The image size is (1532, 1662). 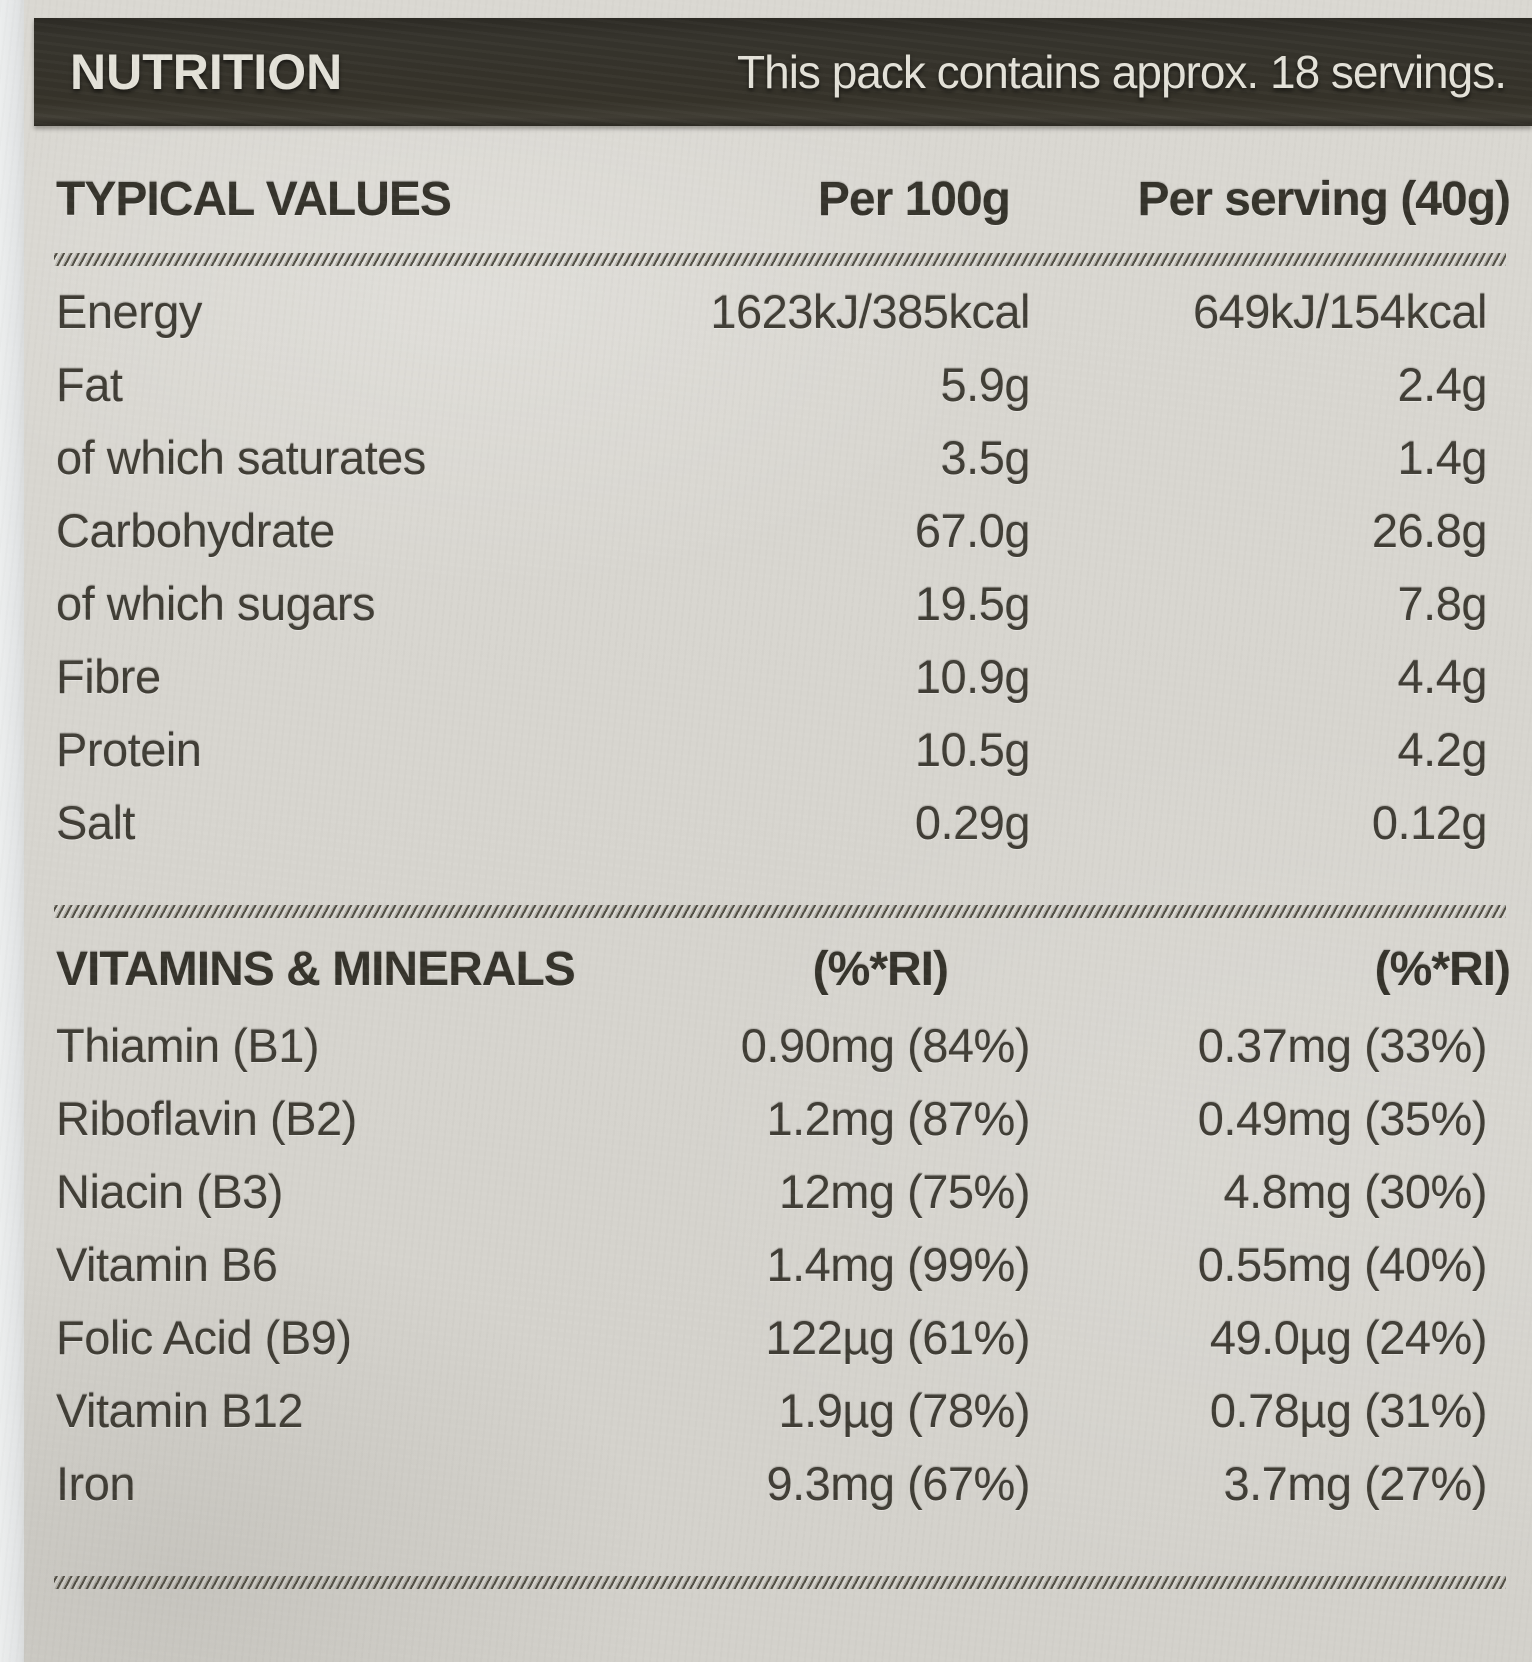 What do you see at coordinates (1342, 1045) in the screenshot?
I see `per-serving-value: 0.37mg (33%)` at bounding box center [1342, 1045].